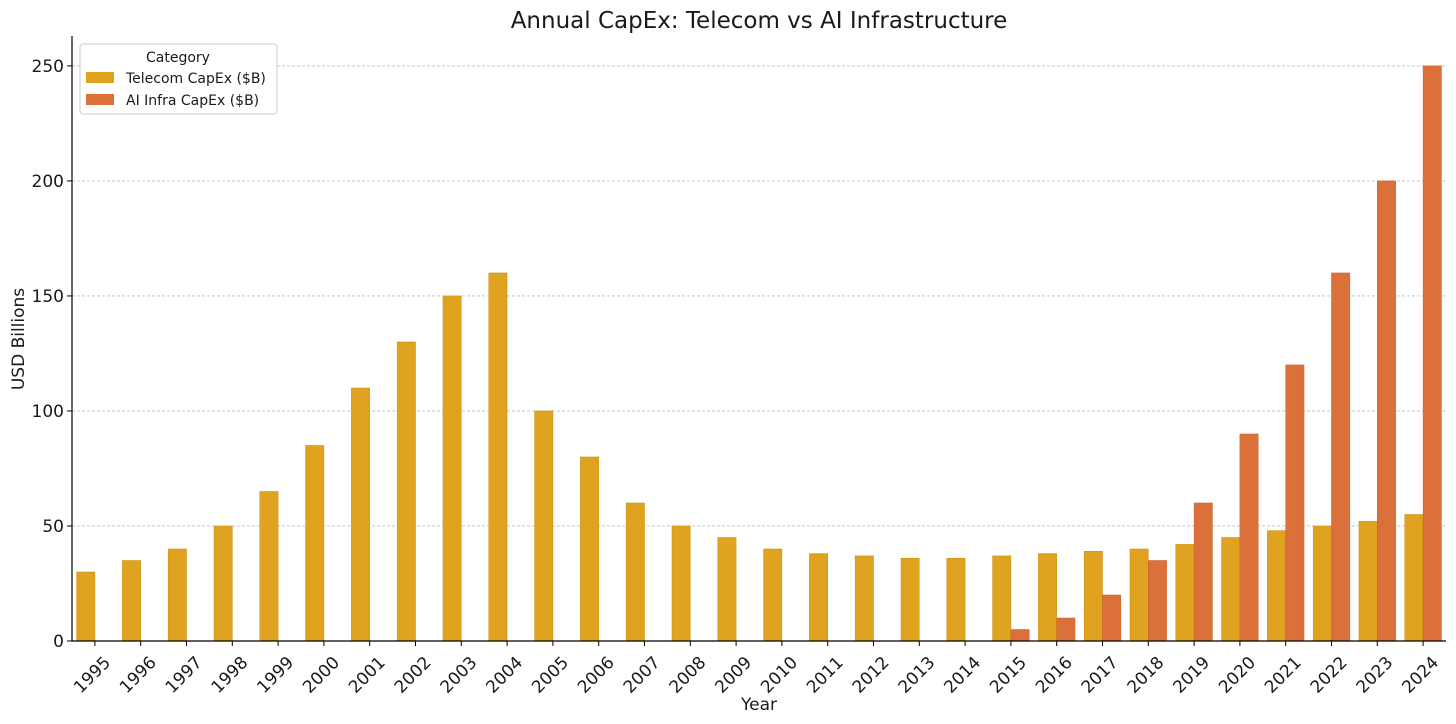  What do you see at coordinates (52, 354) in the screenshot?
I see `y-ticks: 0 50 100 150 200 250` at bounding box center [52, 354].